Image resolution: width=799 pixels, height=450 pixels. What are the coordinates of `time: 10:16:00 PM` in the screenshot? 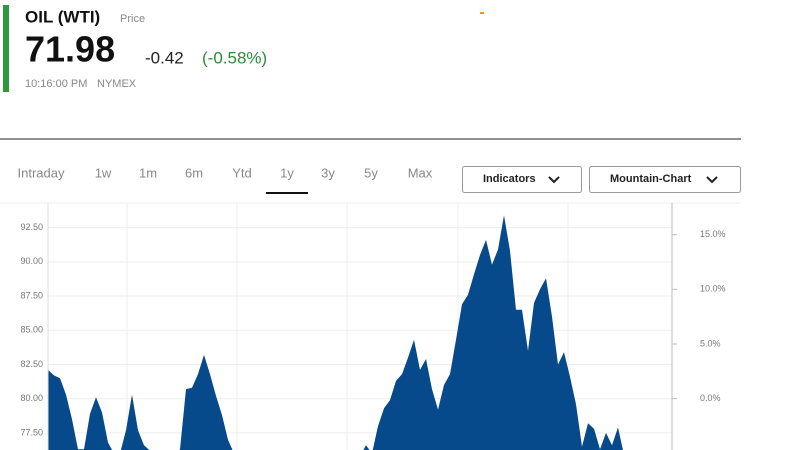 It's located at (56, 84).